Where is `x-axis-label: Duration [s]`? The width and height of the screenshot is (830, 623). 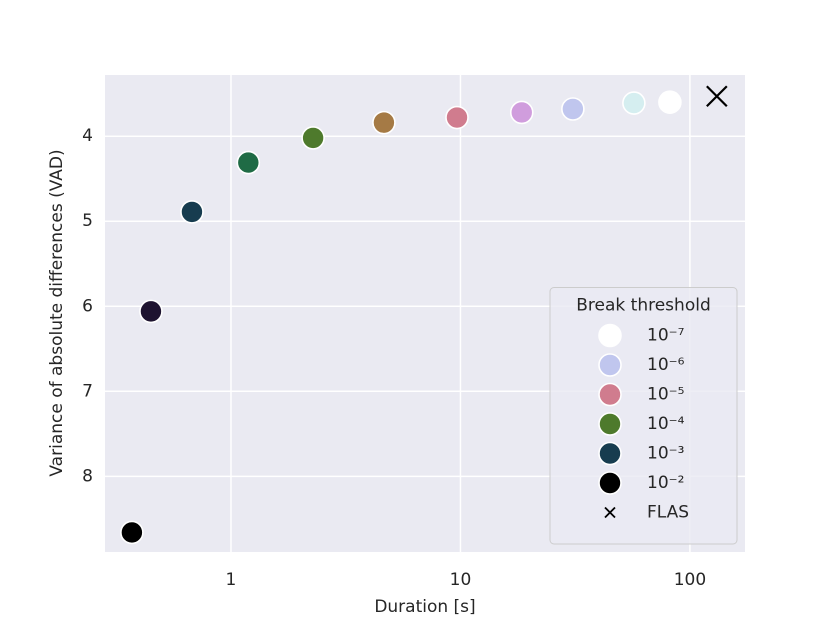 x-axis-label: Duration [s] is located at coordinates (424, 607).